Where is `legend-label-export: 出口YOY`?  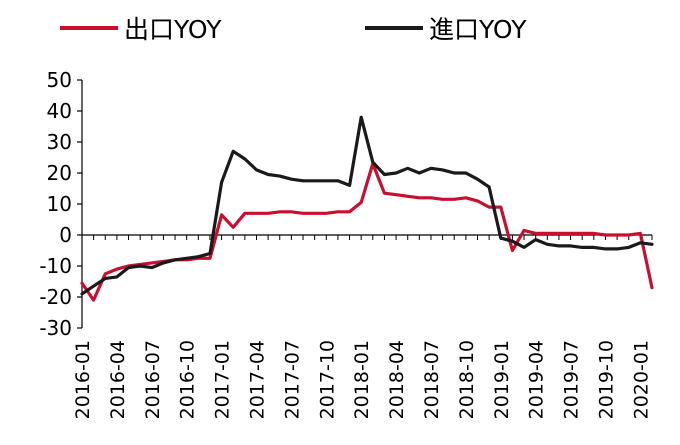
legend-label-export: 出口YOY is located at coordinates (173, 29).